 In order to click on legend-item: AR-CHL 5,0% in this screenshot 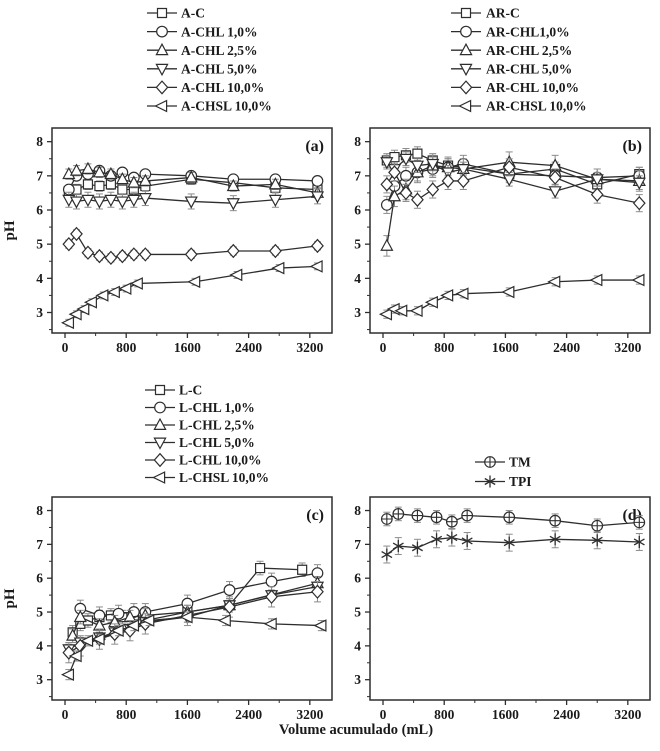, I will do `click(511, 69)`.